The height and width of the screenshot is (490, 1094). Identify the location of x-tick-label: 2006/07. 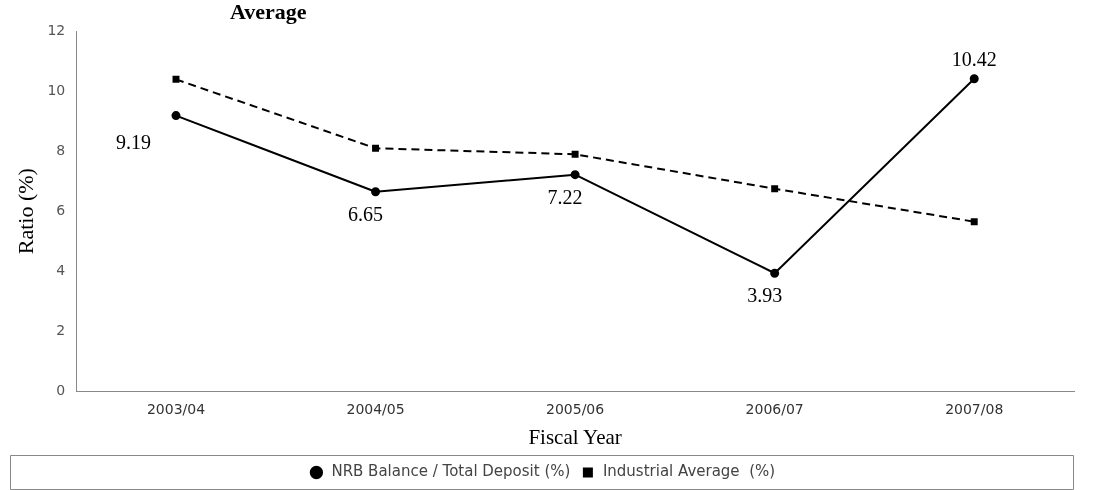
(774, 409).